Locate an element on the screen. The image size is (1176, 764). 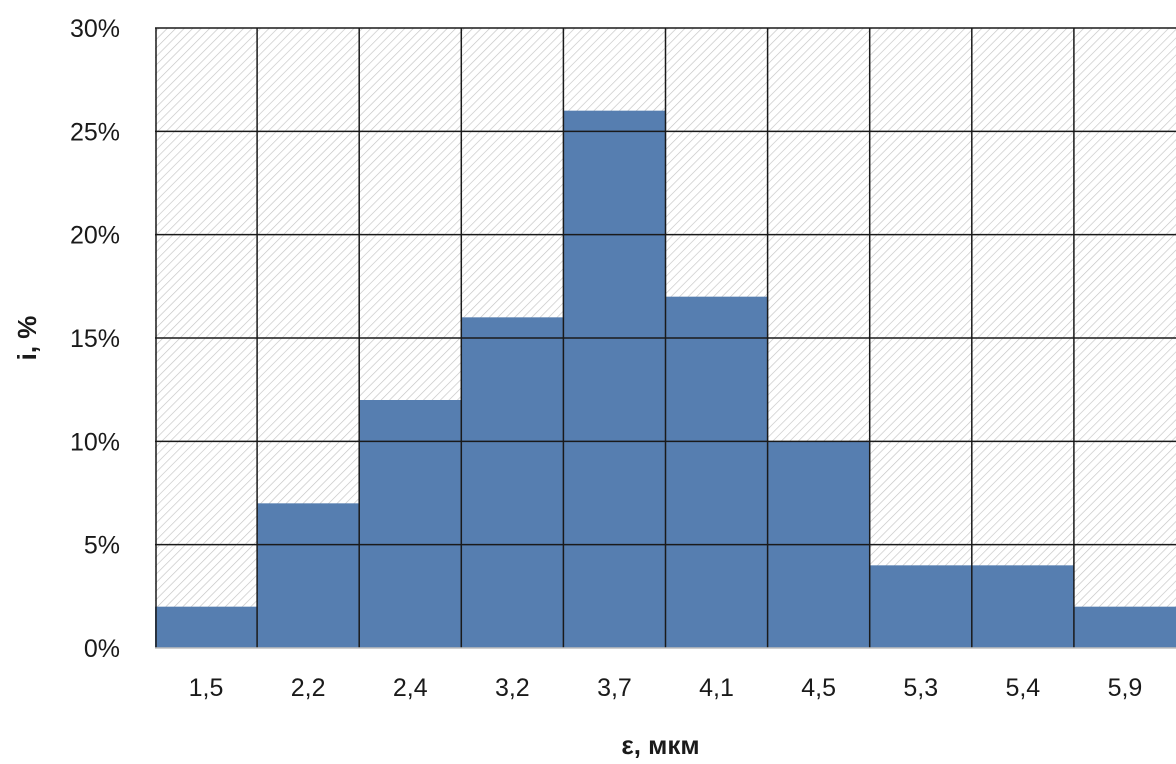
x-tick-label: 2,4 is located at coordinates (410, 688).